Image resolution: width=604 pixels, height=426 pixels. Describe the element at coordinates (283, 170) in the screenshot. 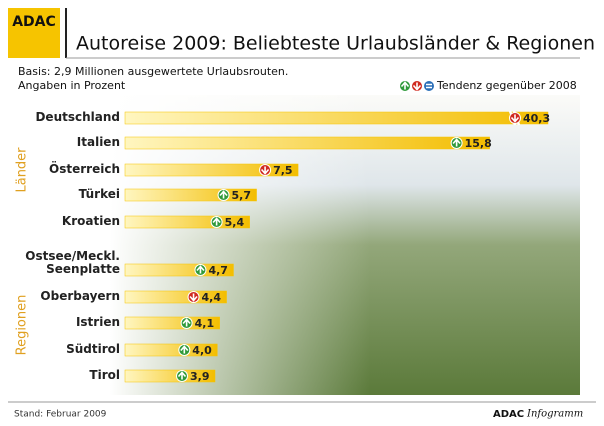

I see `value-label: 7,5` at that location.